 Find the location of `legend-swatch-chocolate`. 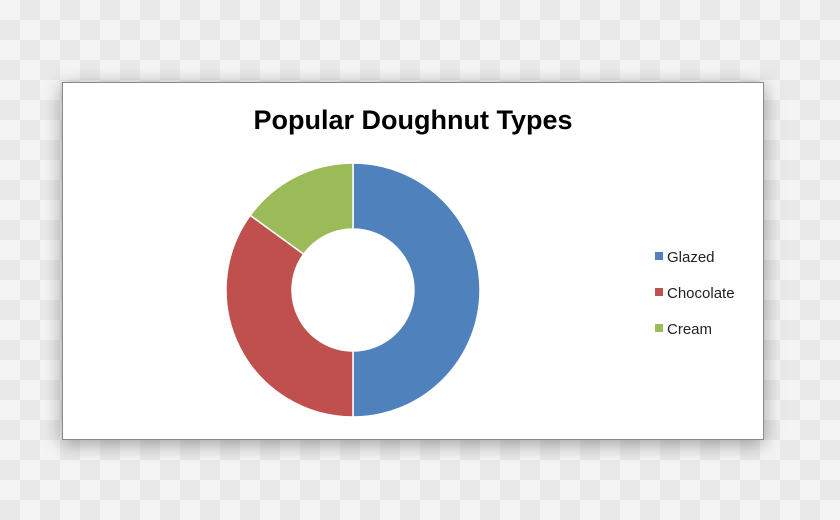

legend-swatch-chocolate is located at coordinates (659, 292).